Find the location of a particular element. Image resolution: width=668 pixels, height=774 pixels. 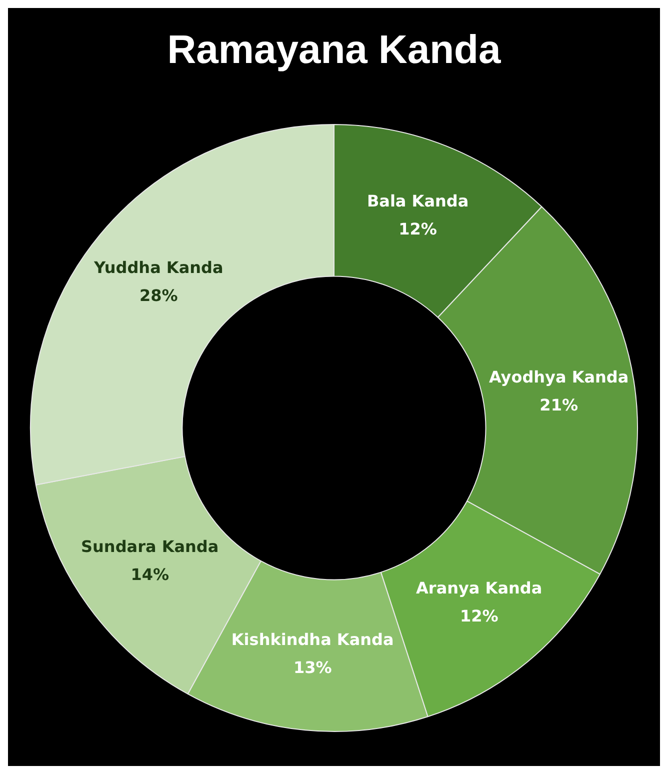

data-label: 21% is located at coordinates (559, 405).